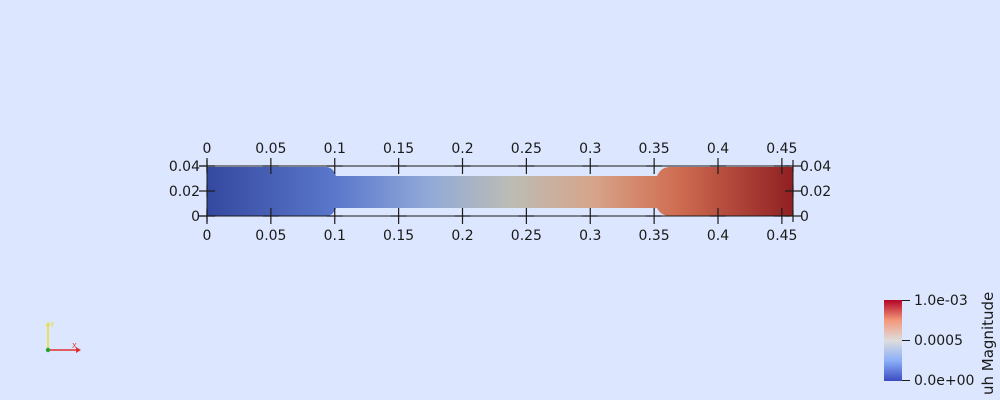 The image size is (1000, 400). I want to click on x-tick-label-top: 0.2, so click(462, 149).